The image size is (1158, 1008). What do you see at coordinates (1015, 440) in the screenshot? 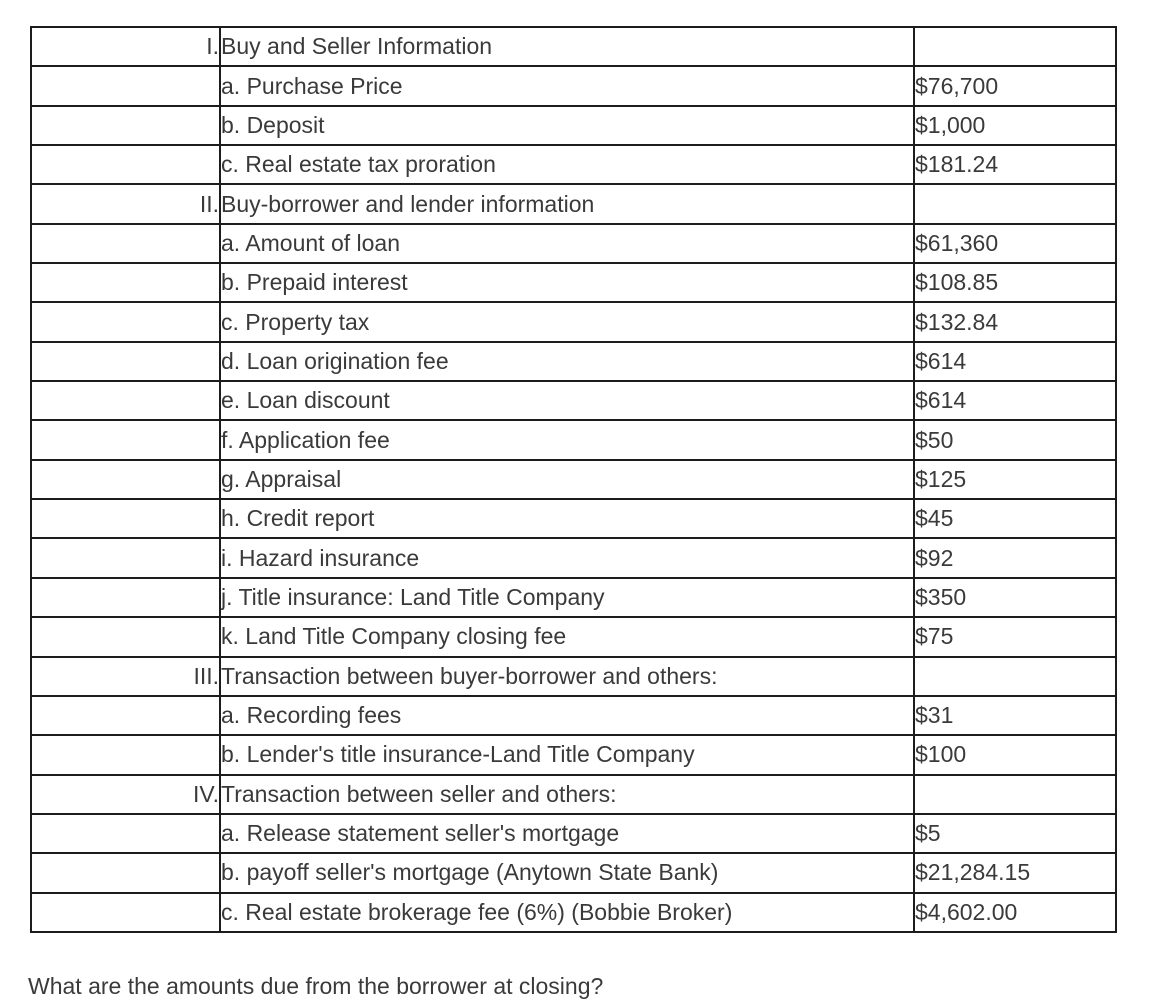
I see `row-amount: $50` at bounding box center [1015, 440].